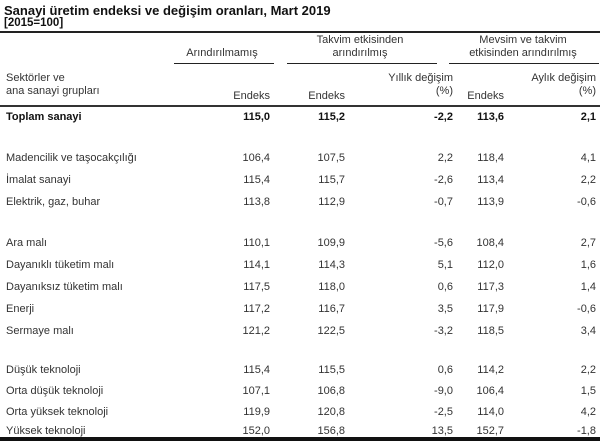 Image resolution: width=600 pixels, height=443 pixels. Describe the element at coordinates (444, 91) in the screenshot. I see `column-header-annual-change-line2: (%)` at that location.